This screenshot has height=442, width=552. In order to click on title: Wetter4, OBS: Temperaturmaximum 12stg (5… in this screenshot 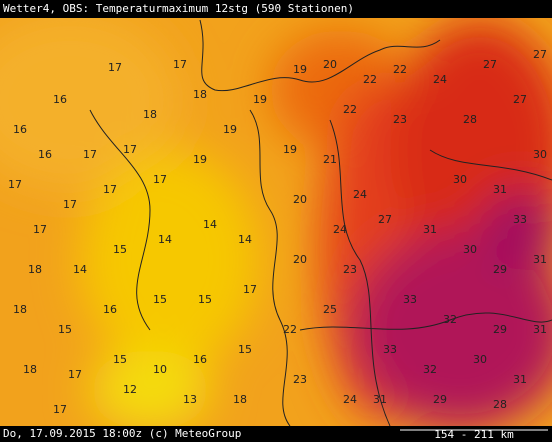, I will do `click(178, 8)`.